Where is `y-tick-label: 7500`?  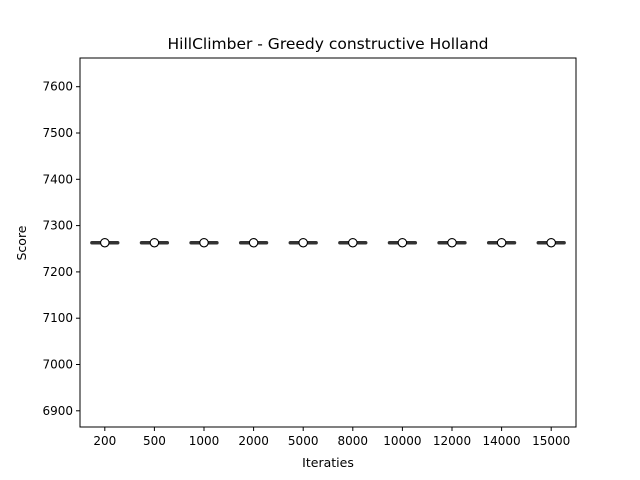 y-tick-label: 7500 is located at coordinates (57, 133).